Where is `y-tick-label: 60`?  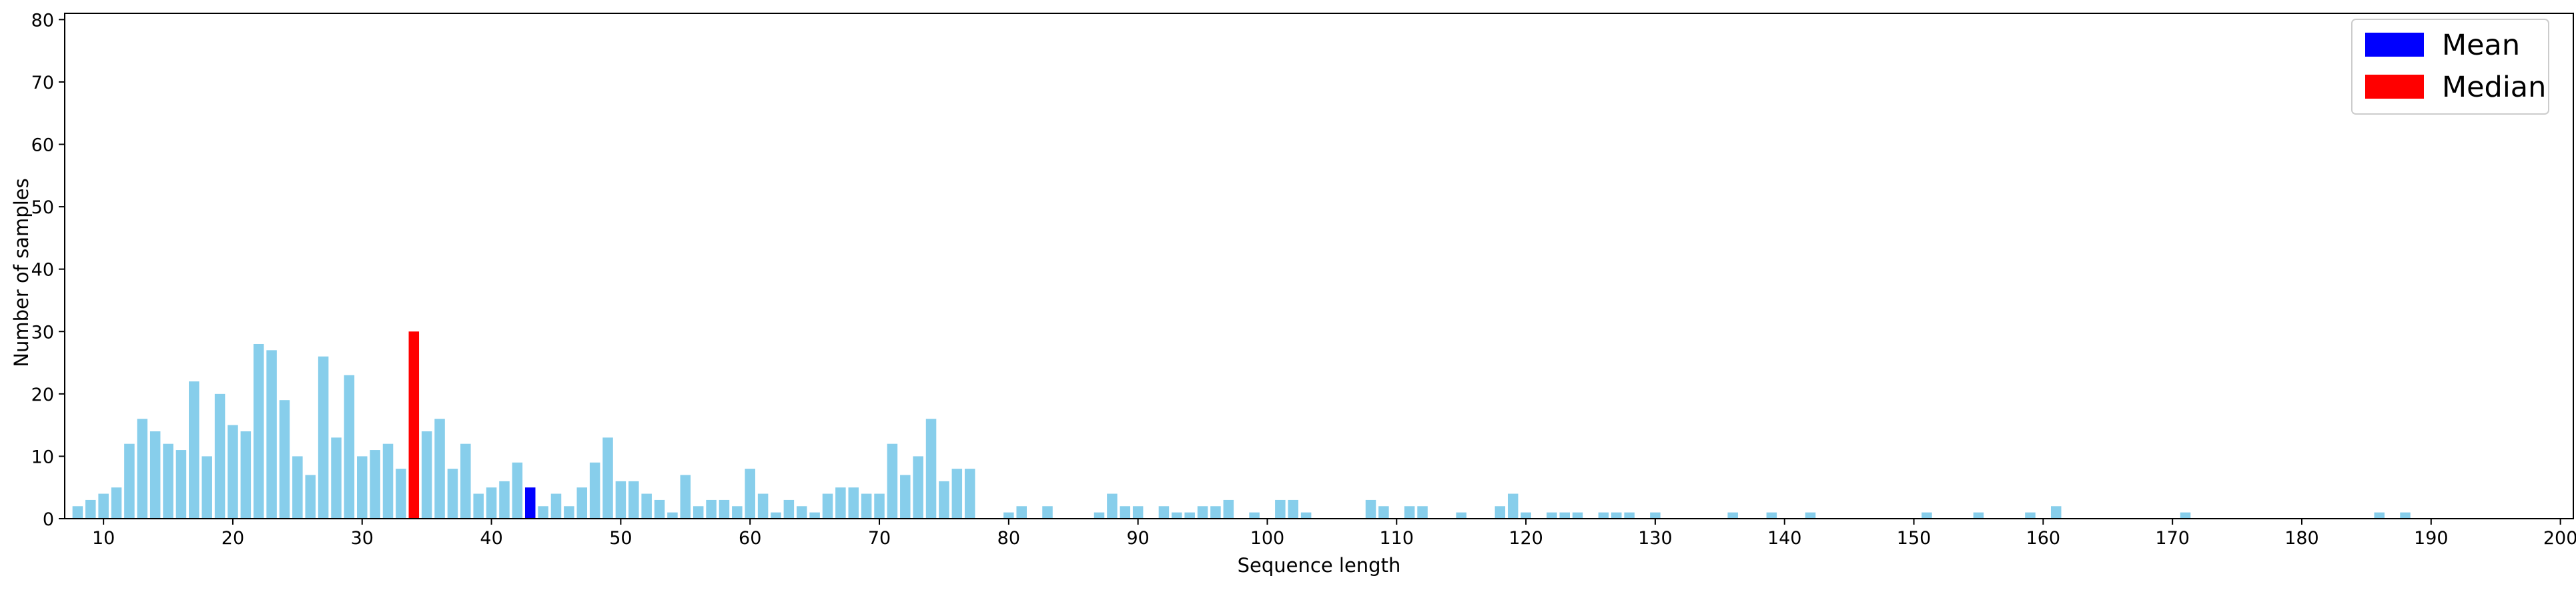 y-tick-label: 60 is located at coordinates (42, 145).